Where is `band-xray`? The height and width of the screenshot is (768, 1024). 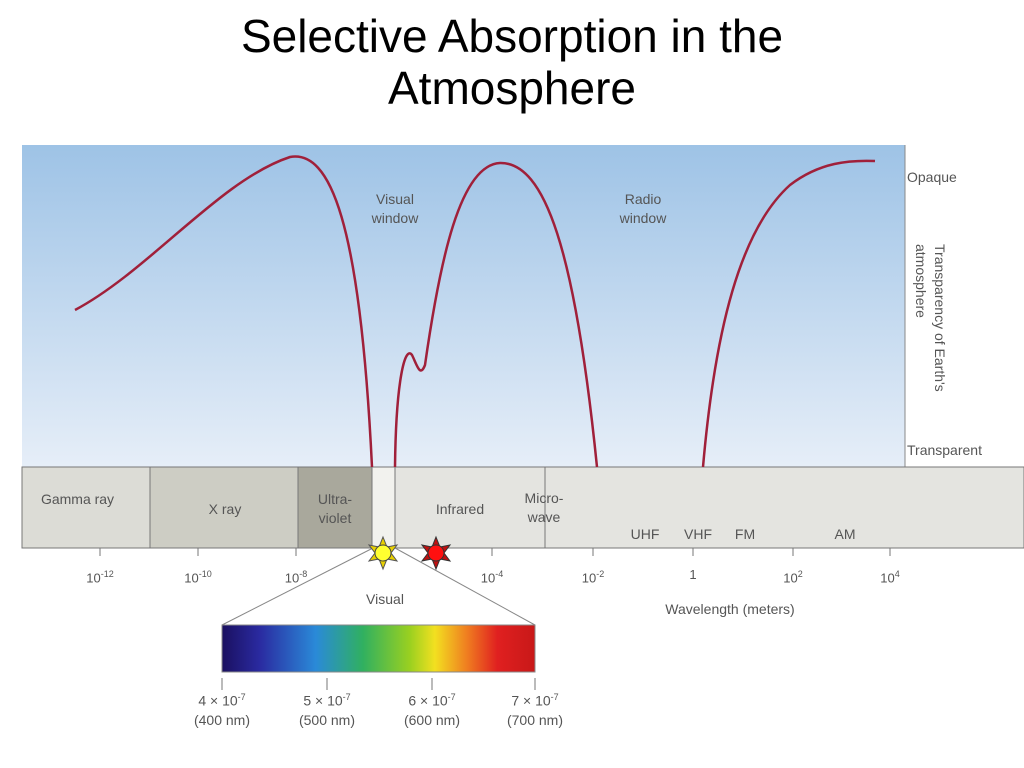
band-xray is located at coordinates (224, 507).